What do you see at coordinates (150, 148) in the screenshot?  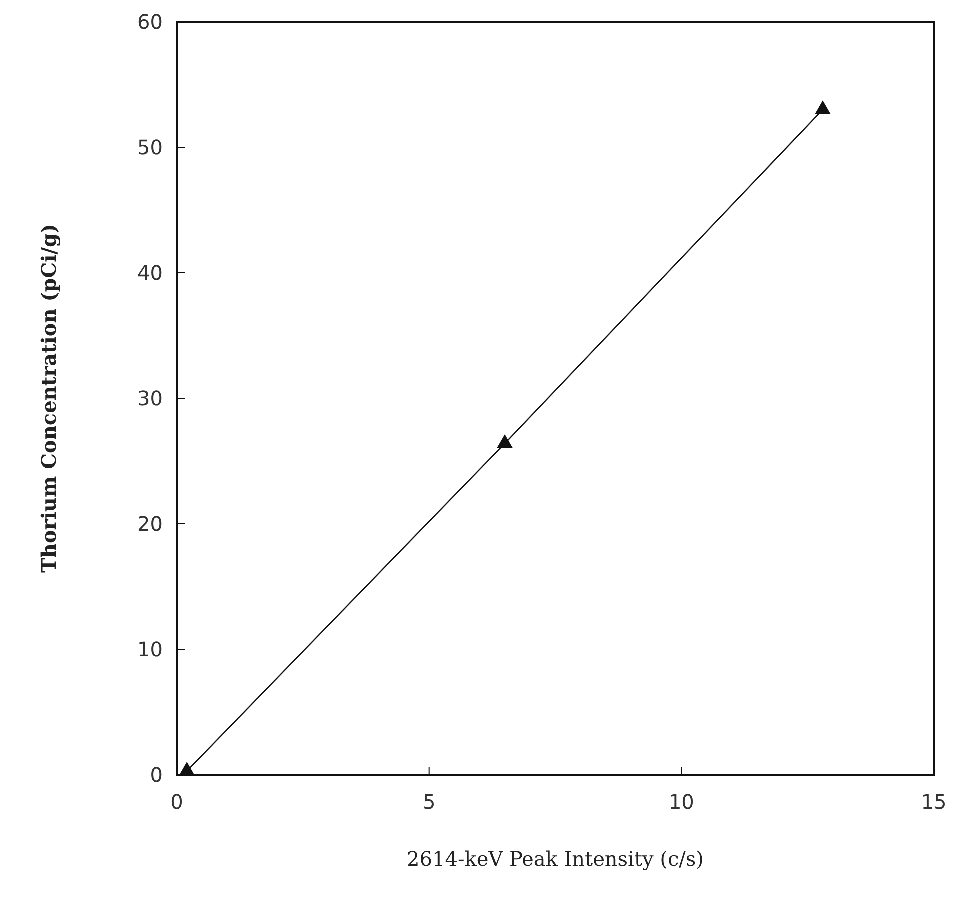 I see `y-tick-label: 50` at bounding box center [150, 148].